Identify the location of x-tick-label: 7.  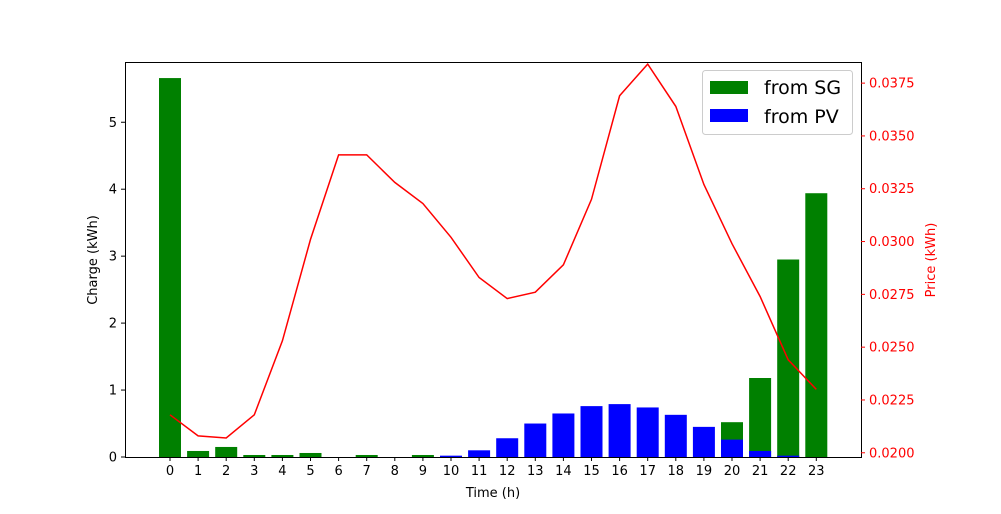
(367, 471).